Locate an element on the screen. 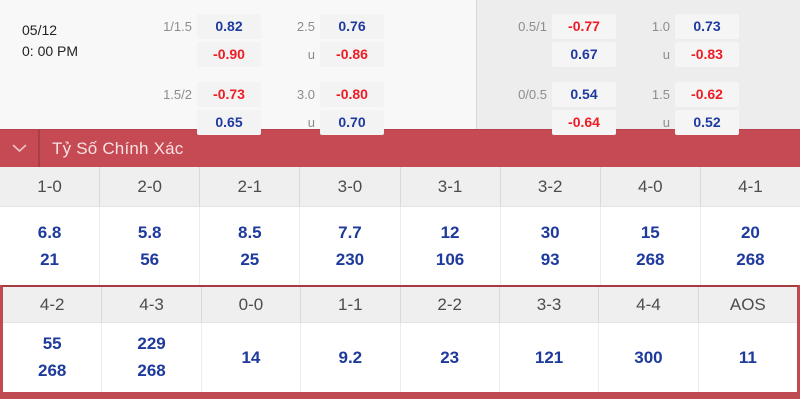 This screenshot has width=800, height=400. odds-line-label: 1.5 is located at coordinates (660, 94).